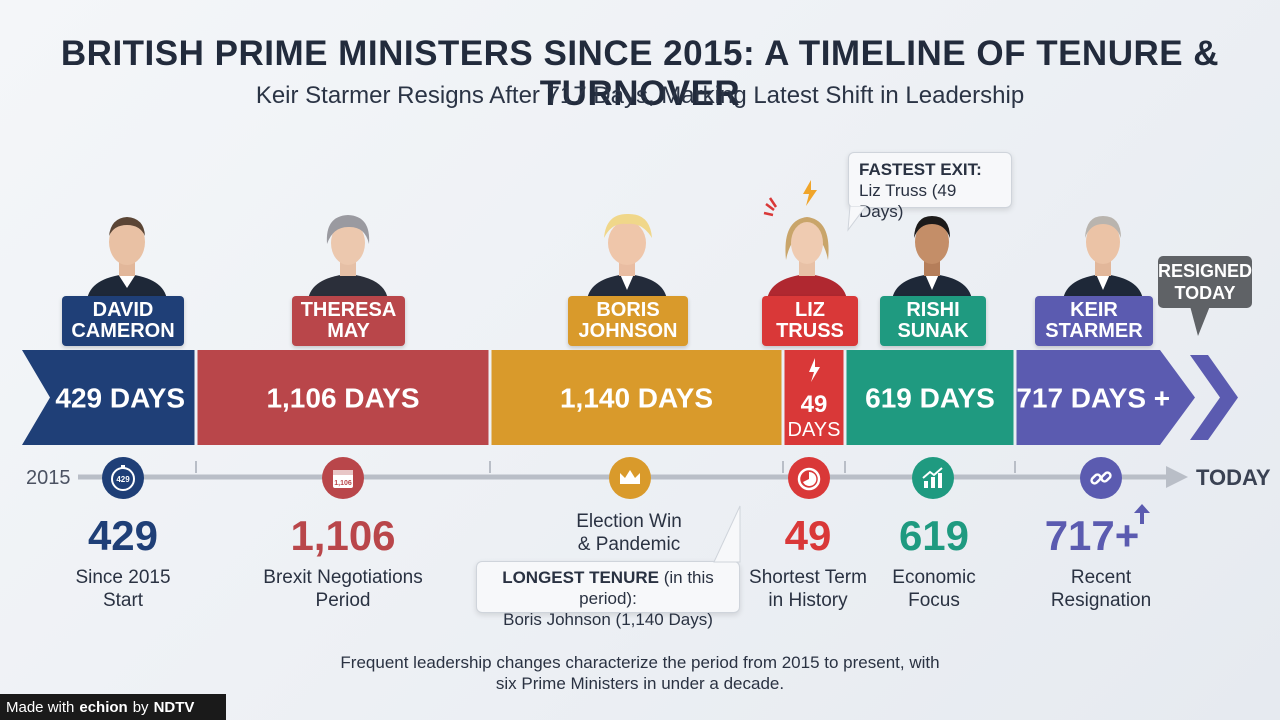 The height and width of the screenshot is (720, 1280). What do you see at coordinates (123, 331) in the screenshot?
I see `name-last: CAMERON` at bounding box center [123, 331].